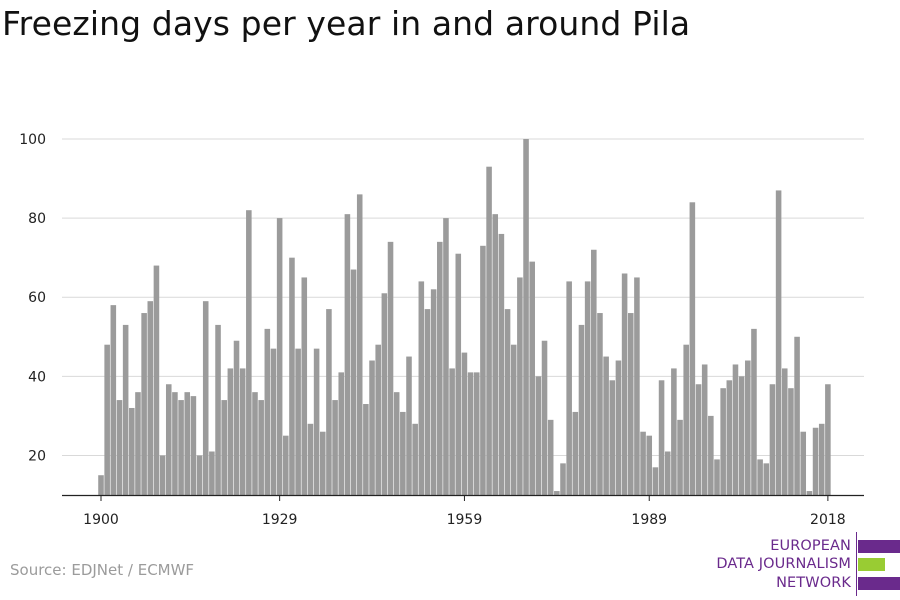 This screenshot has width=900, height=600. What do you see at coordinates (273, 421) in the screenshot?
I see `bar-1928` at bounding box center [273, 421].